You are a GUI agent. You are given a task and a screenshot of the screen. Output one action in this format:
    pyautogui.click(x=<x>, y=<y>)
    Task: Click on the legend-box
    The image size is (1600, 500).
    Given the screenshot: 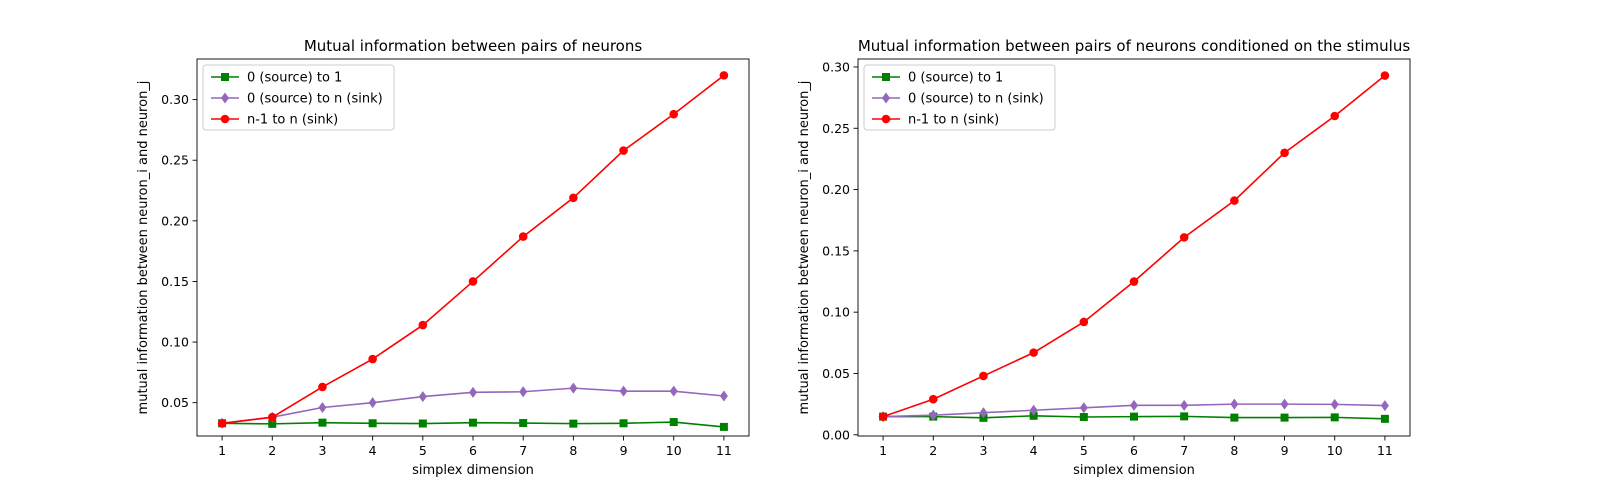 What is the action you would take?
    pyautogui.click(x=298, y=97)
    